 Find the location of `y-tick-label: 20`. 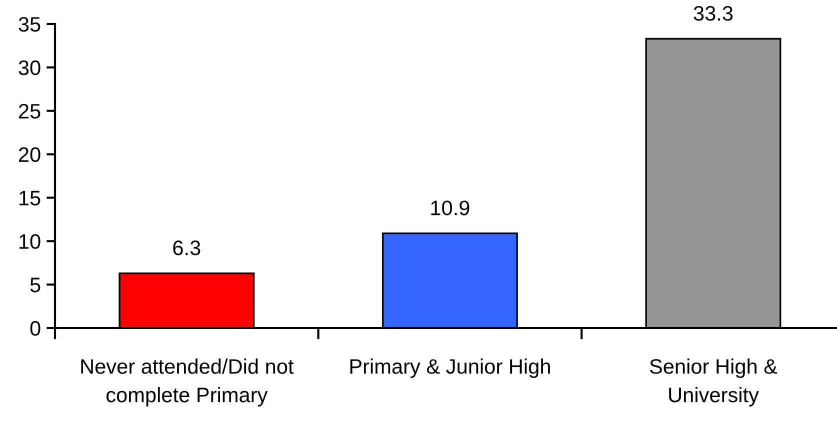

y-tick-label: 20 is located at coordinates (29, 154).